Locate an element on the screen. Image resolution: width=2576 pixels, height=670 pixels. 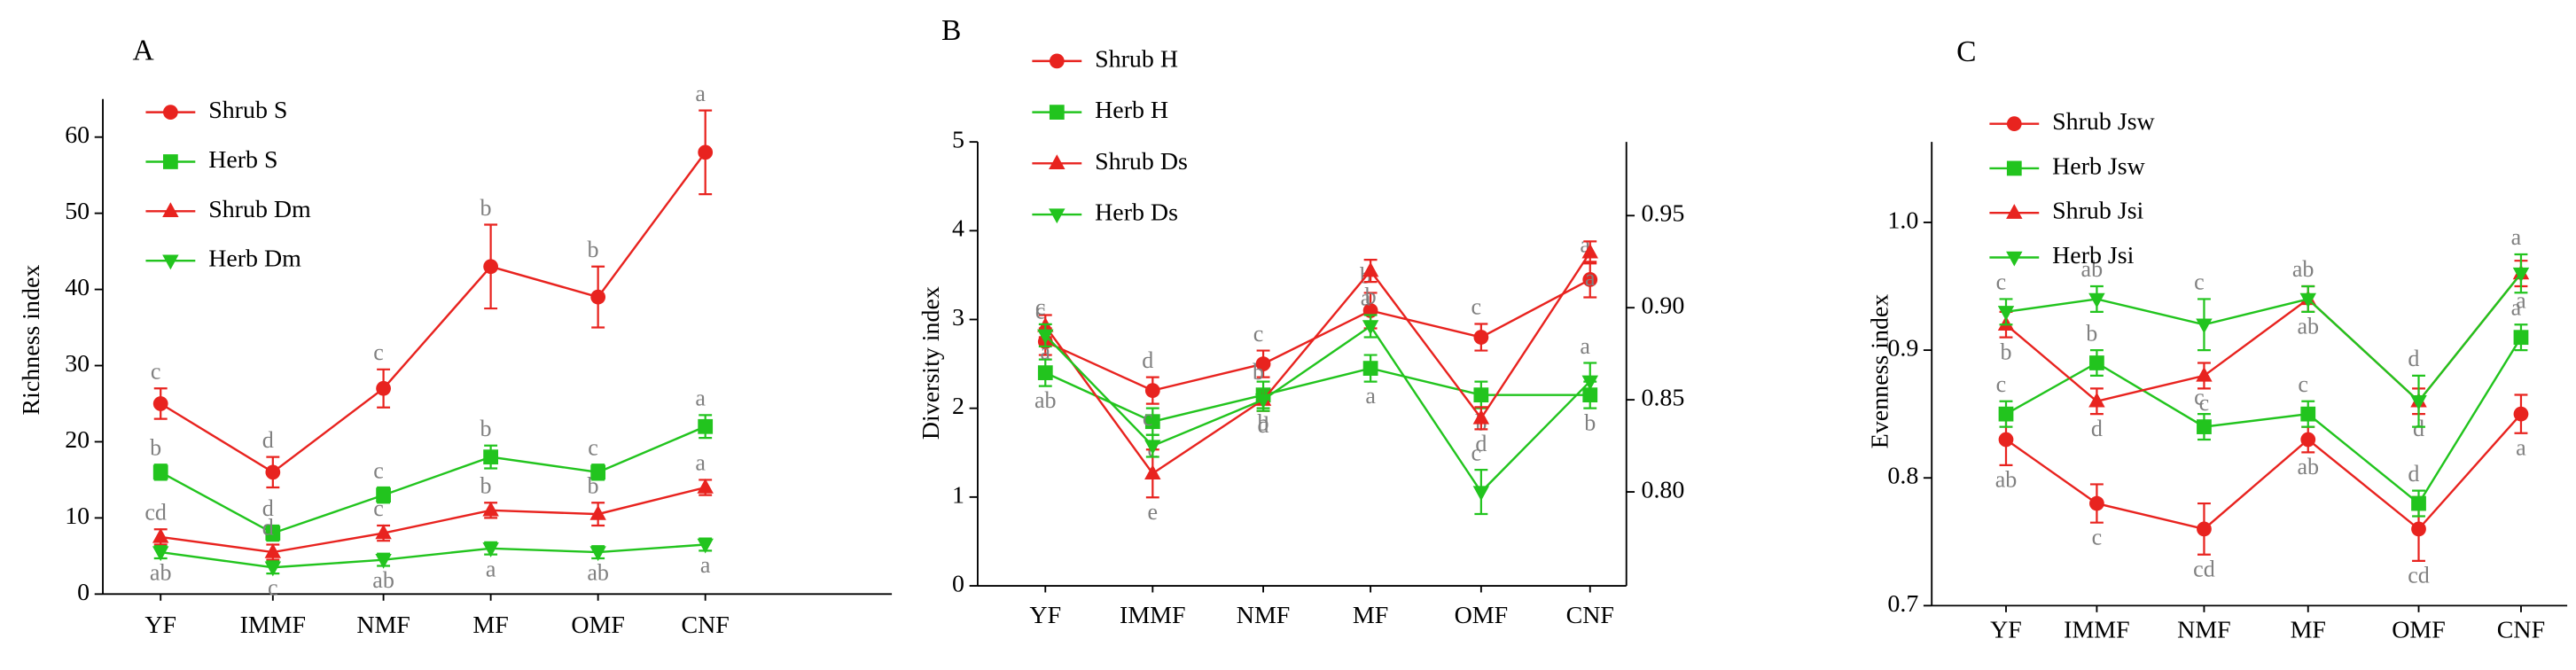
significance-letter: e is located at coordinates (1153, 512).